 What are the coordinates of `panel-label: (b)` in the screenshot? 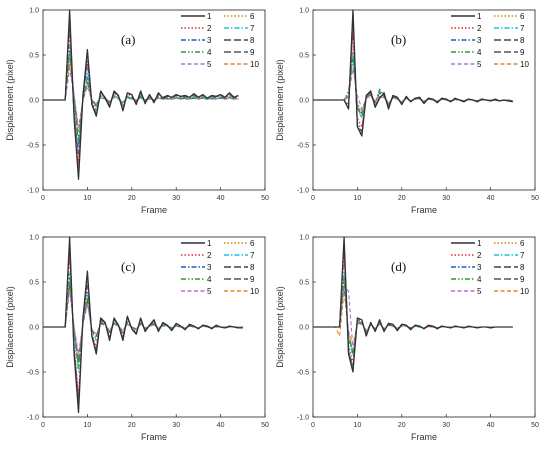 It's located at (398, 39).